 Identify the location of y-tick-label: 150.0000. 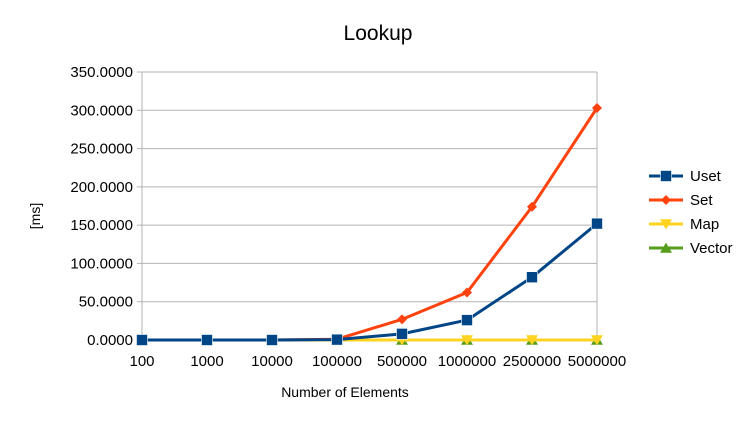
(101, 225).